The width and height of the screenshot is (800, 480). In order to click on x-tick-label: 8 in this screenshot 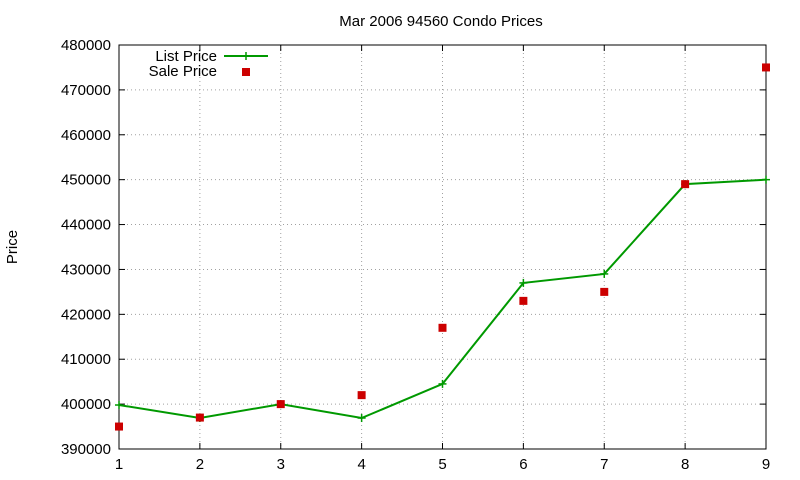, I will do `click(685, 464)`.